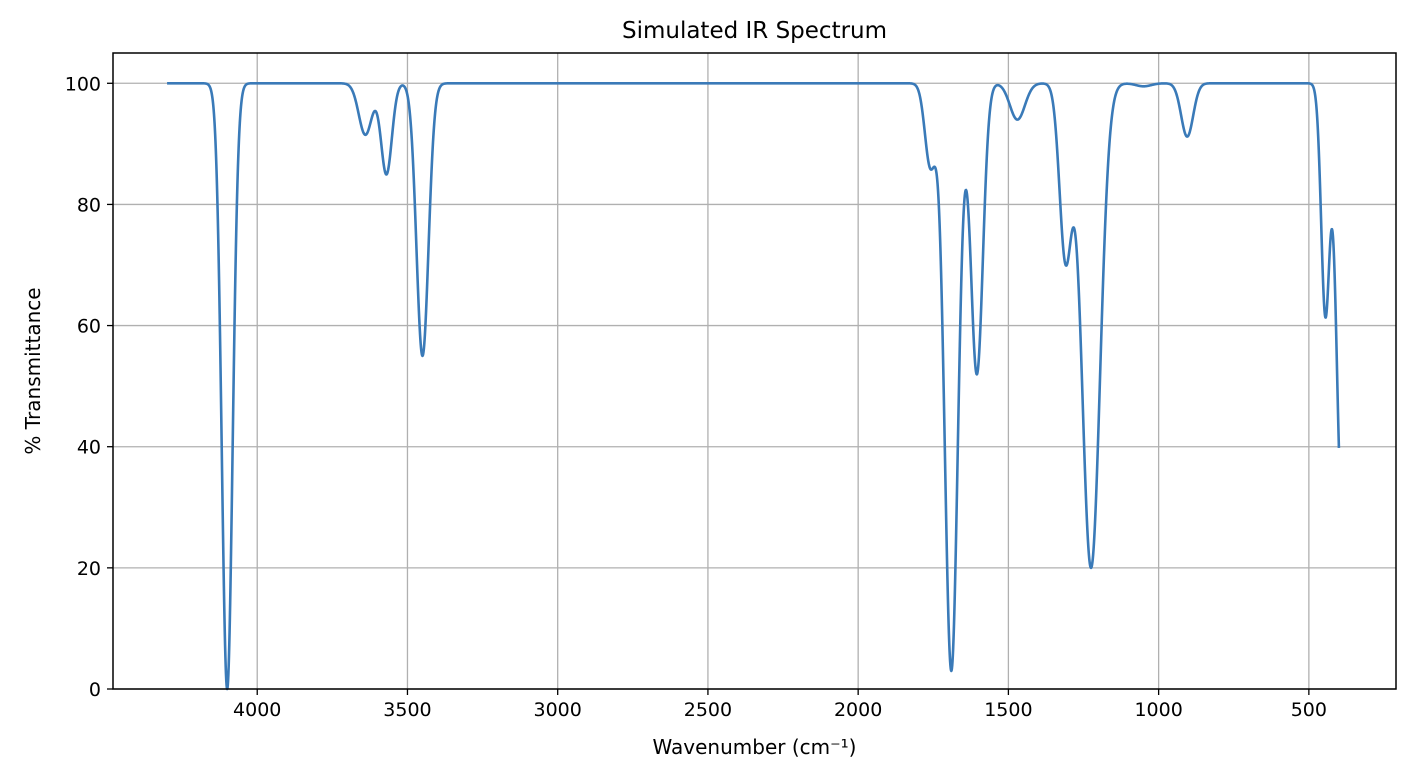 This screenshot has width=1425, height=762. I want to click on x-tick-label: 2000, so click(858, 710).